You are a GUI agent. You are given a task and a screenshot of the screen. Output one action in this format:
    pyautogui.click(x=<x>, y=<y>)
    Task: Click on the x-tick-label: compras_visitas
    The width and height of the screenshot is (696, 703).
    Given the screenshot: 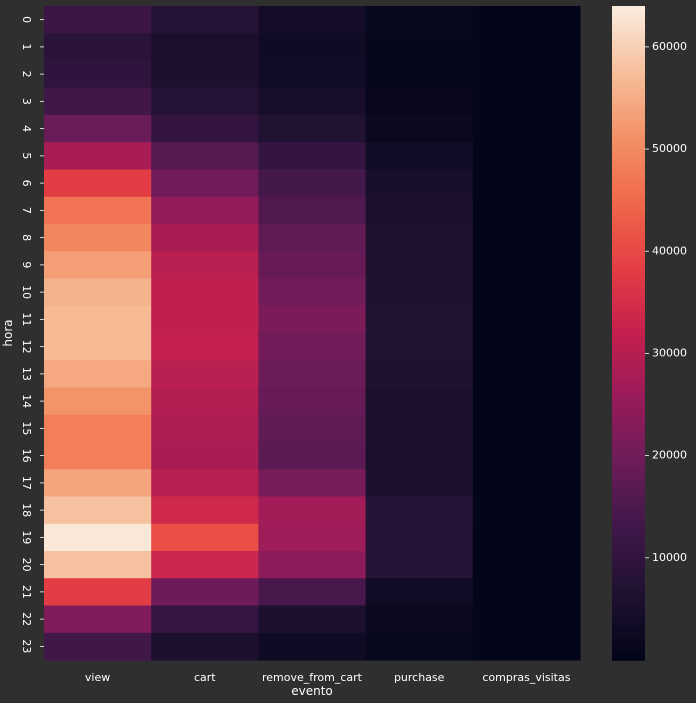 What is the action you would take?
    pyautogui.click(x=526, y=677)
    